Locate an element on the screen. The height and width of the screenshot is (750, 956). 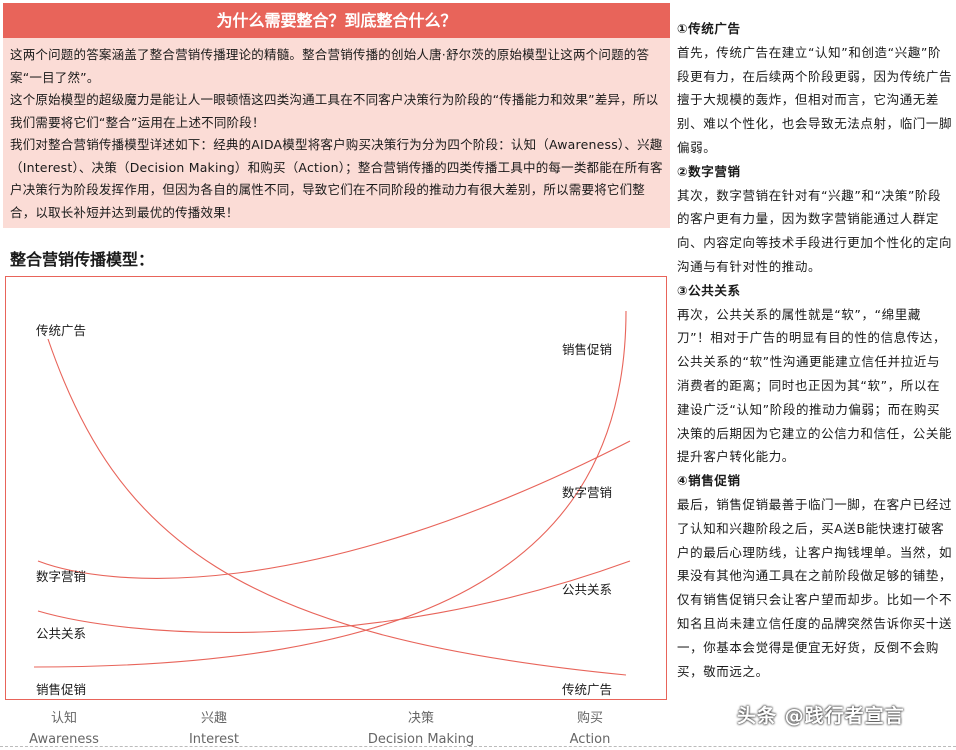
stage-awareness-cn: 认知 is located at coordinates (63, 718).